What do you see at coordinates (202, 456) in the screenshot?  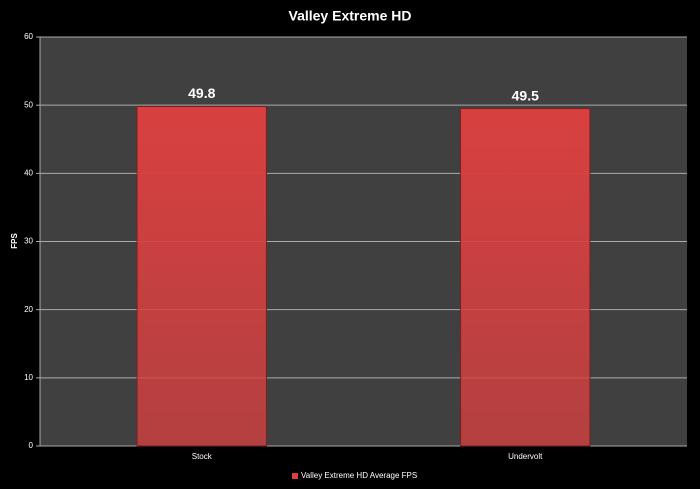 I see `x-tick-label: Stock` at bounding box center [202, 456].